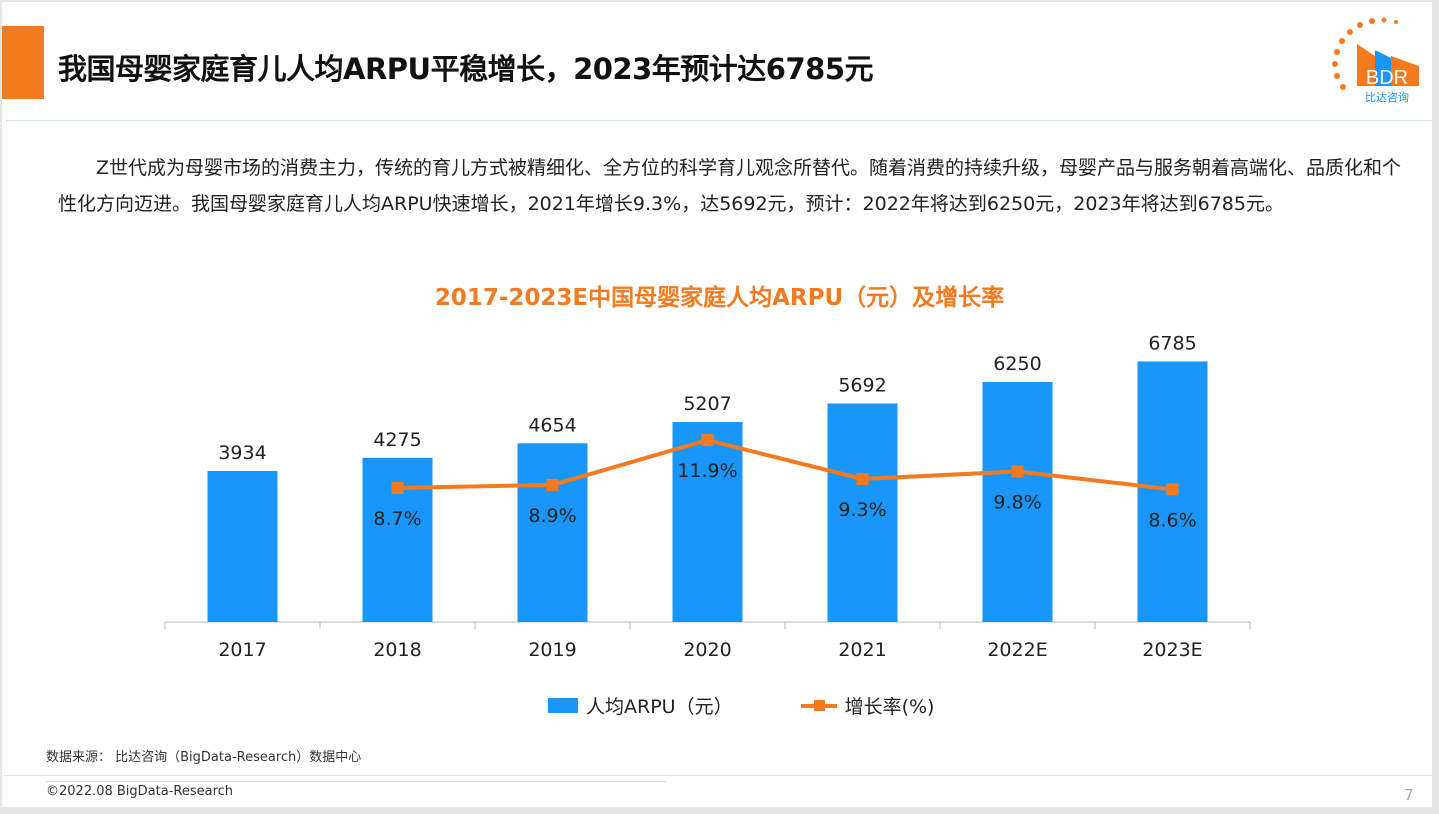 The height and width of the screenshot is (814, 1439). I want to click on x-tick-label-2019: 2019, so click(552, 650).